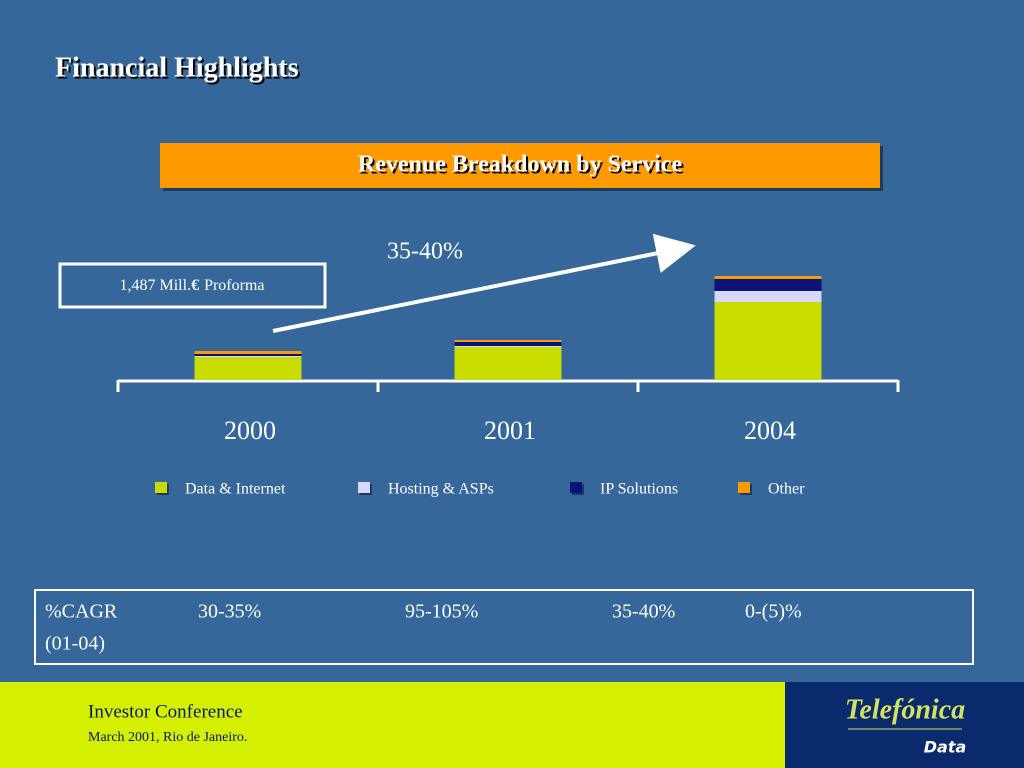 This screenshot has width=1024, height=768. Describe the element at coordinates (250, 430) in the screenshot. I see `x-tick-label: 2000` at that location.